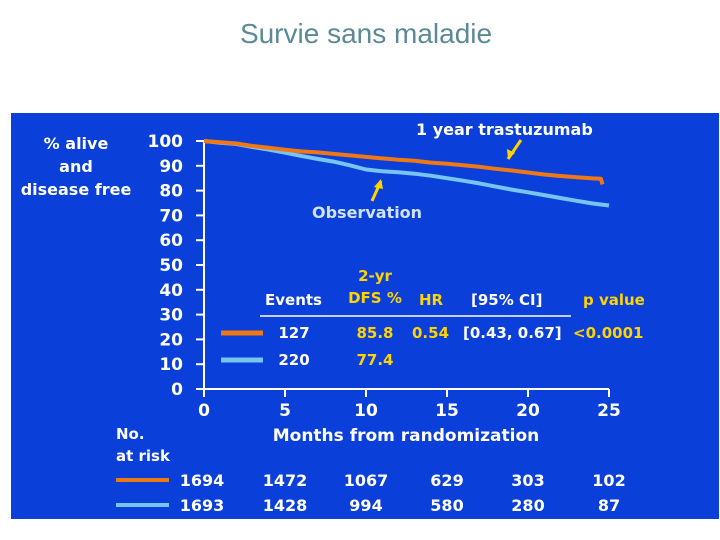 This screenshot has height=540, width=720. I want to click on y-tick-label: 40, so click(171, 291).